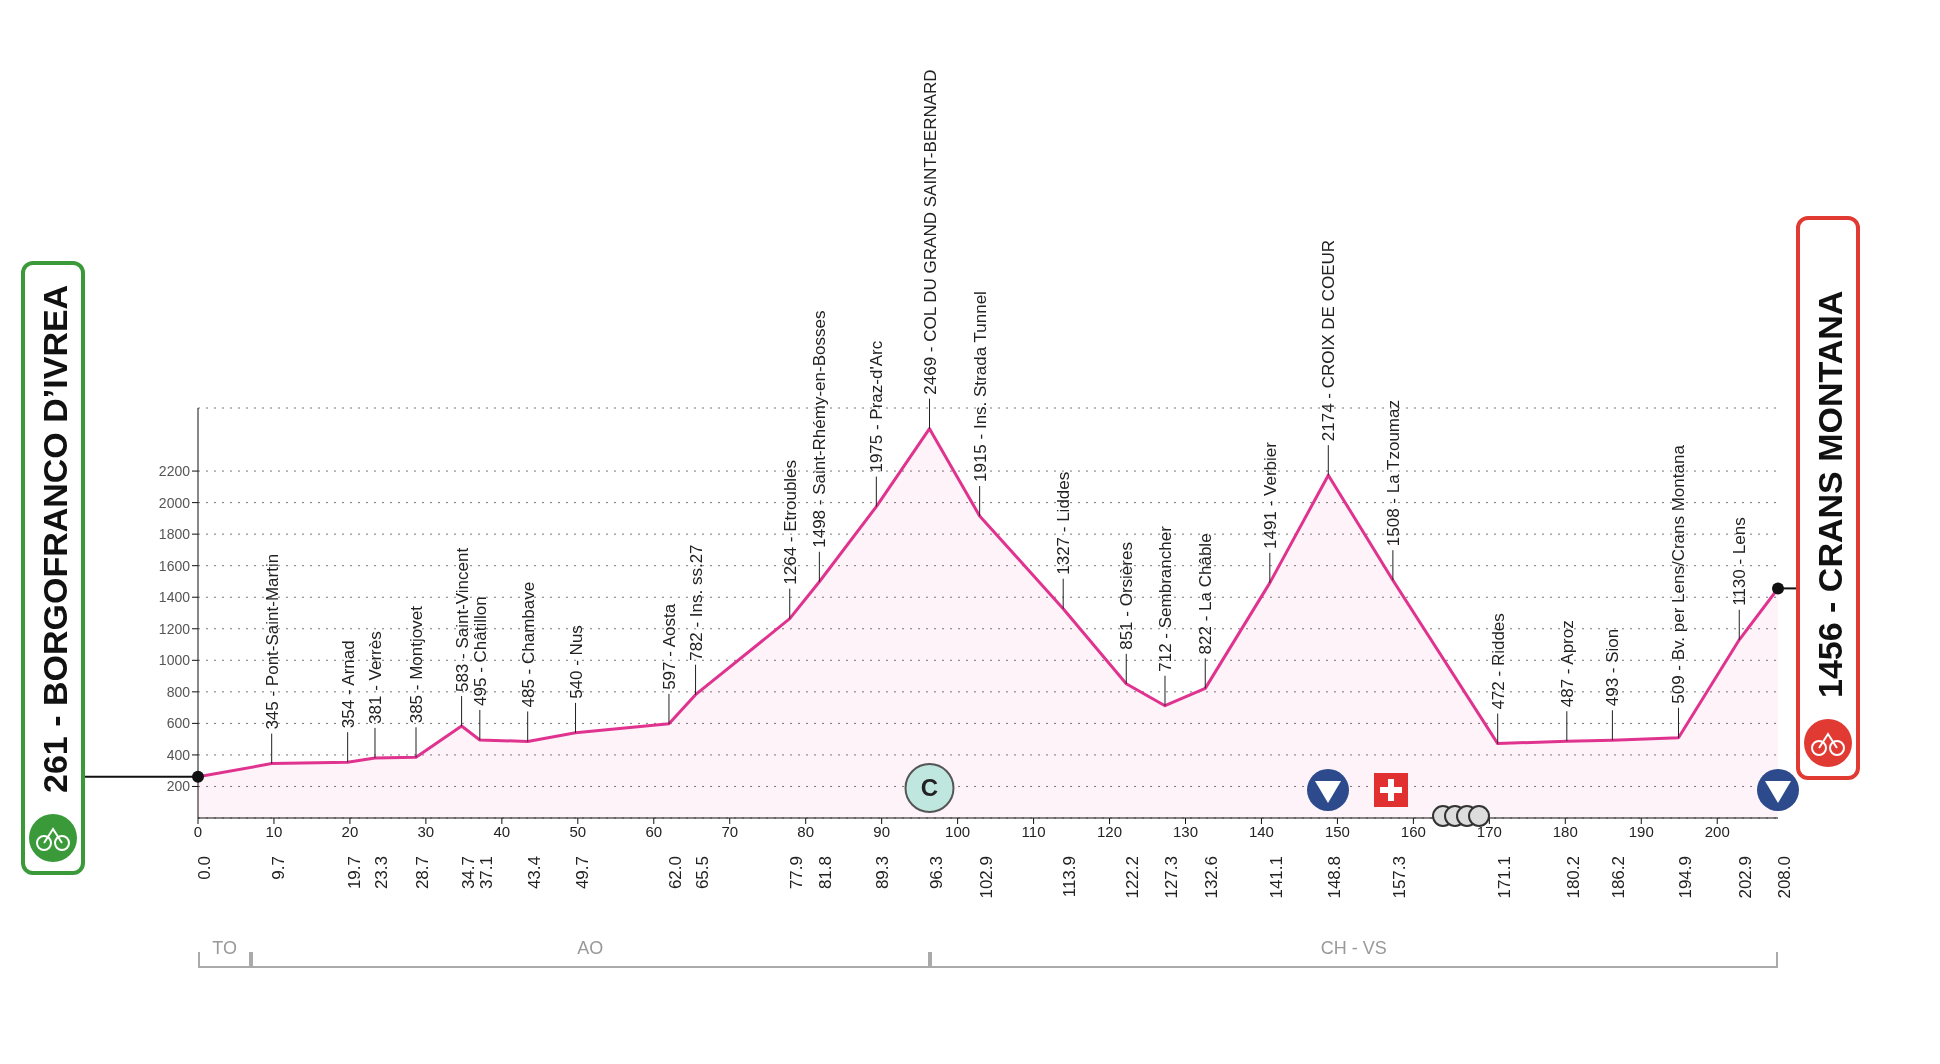  What do you see at coordinates (1270, 495) in the screenshot?
I see `annotation: 1491 - Verbier` at bounding box center [1270, 495].